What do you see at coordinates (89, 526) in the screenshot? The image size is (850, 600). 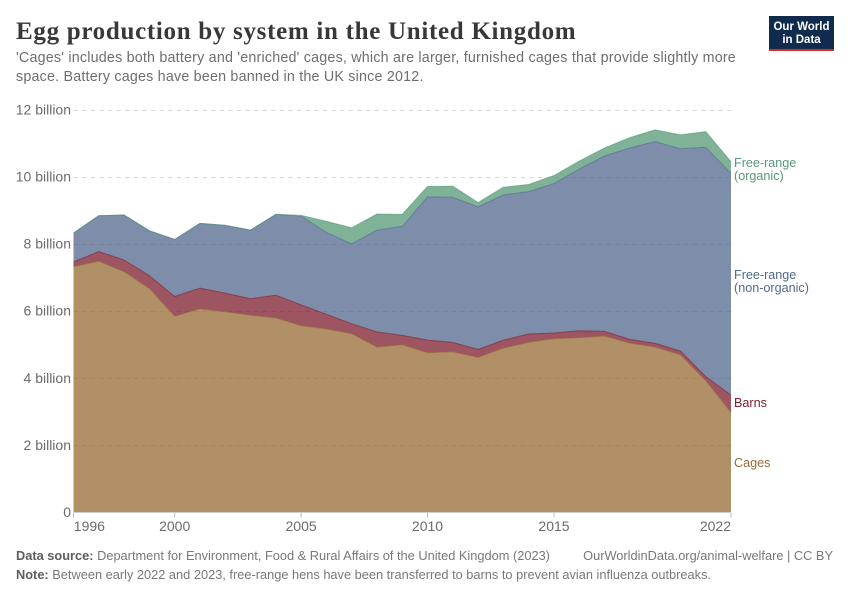 I see `svg-text: 1996` at bounding box center [89, 526].